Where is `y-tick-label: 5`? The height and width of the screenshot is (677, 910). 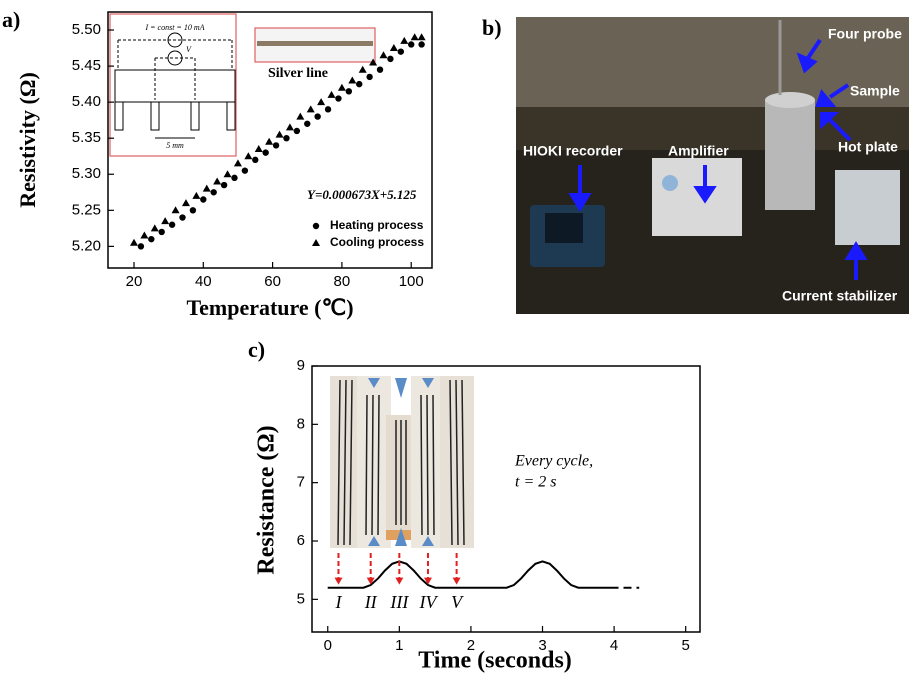
y-tick-label: 5 is located at coordinates (301, 598).